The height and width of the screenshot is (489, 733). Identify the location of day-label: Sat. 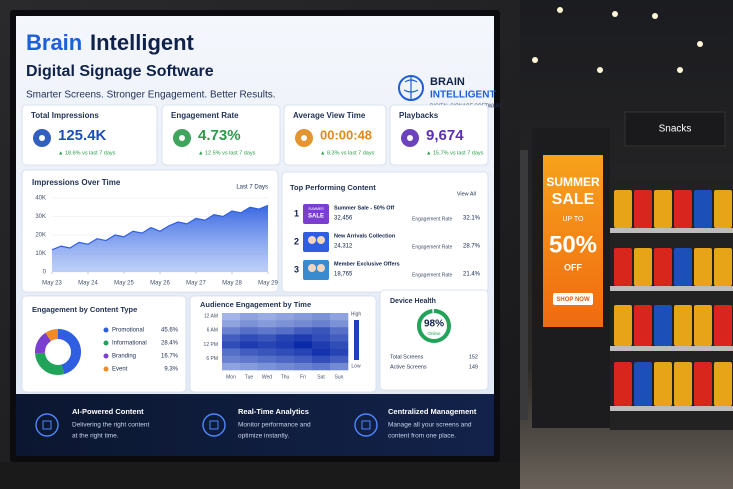
(321, 377).